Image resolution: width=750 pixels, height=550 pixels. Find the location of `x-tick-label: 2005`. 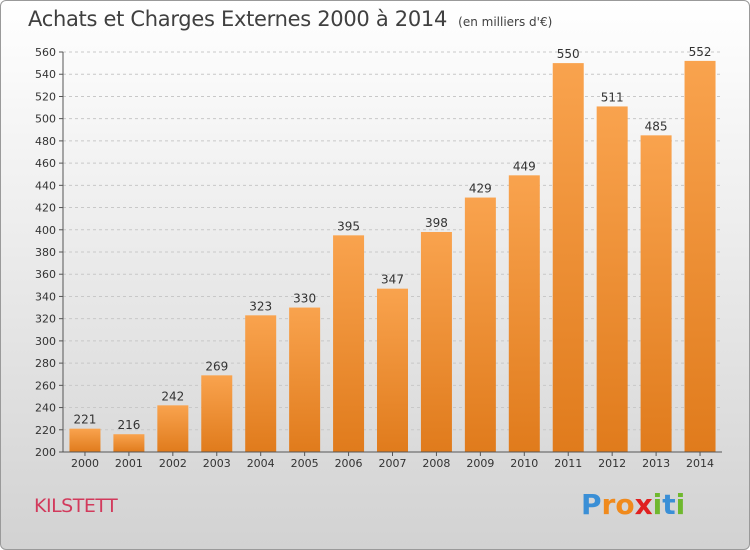

x-tick-label: 2005 is located at coordinates (305, 463).